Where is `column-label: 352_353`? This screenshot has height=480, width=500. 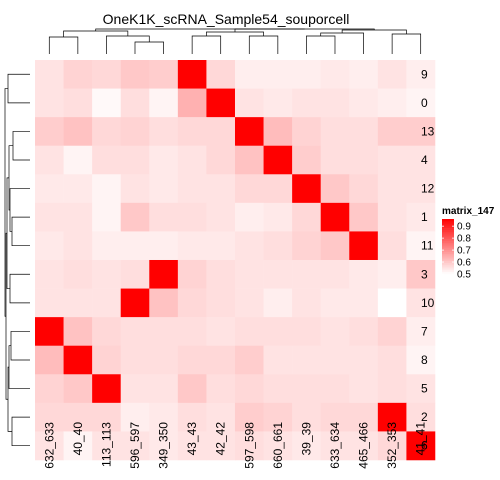 column-label: 352_353 is located at coordinates (392, 445).